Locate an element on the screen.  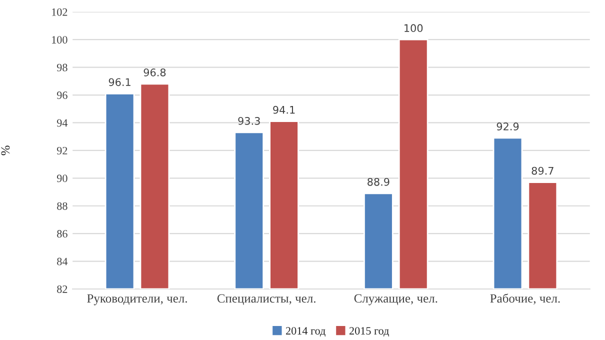
y-tick-label: 90 is located at coordinates (62, 178).